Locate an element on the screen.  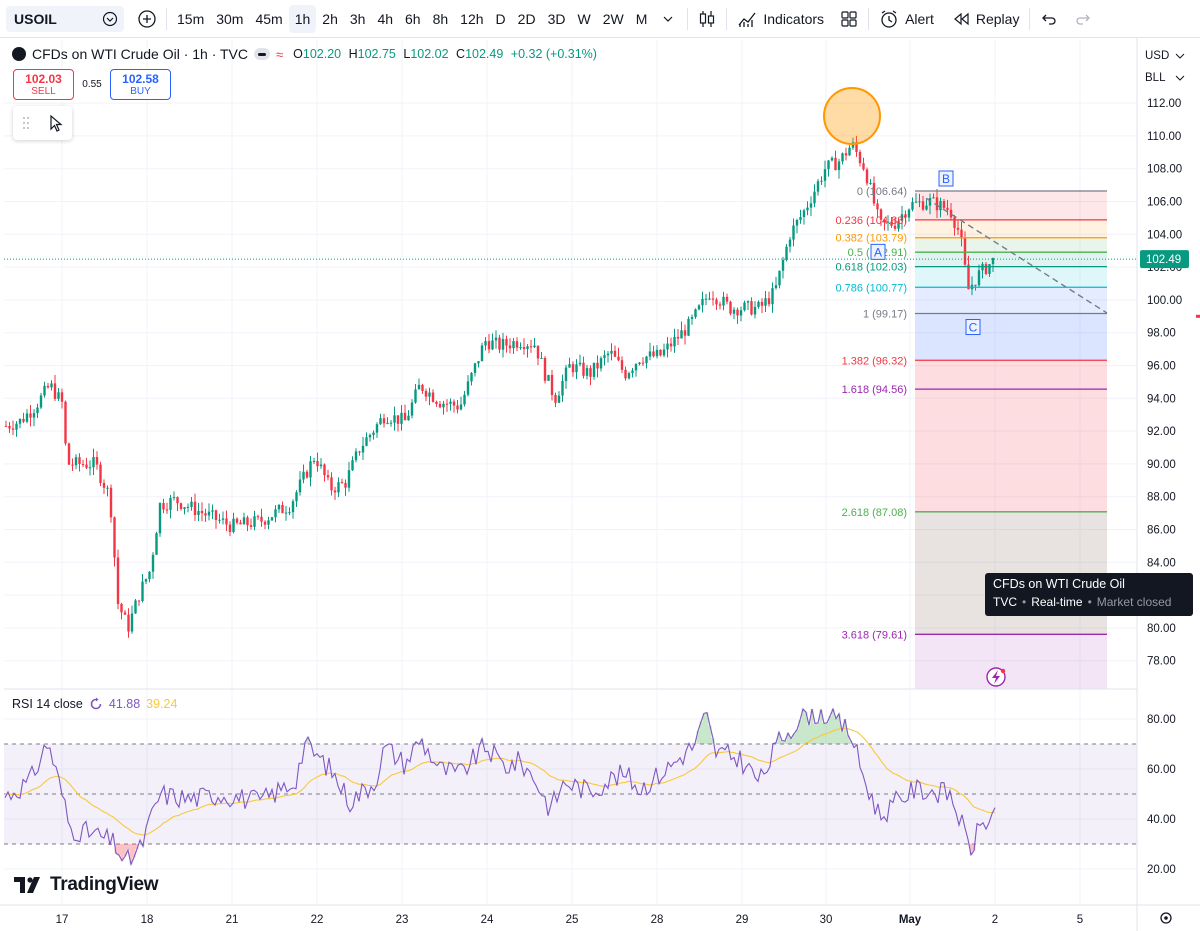
cursor-arrow-icon is located at coordinates (56, 123).